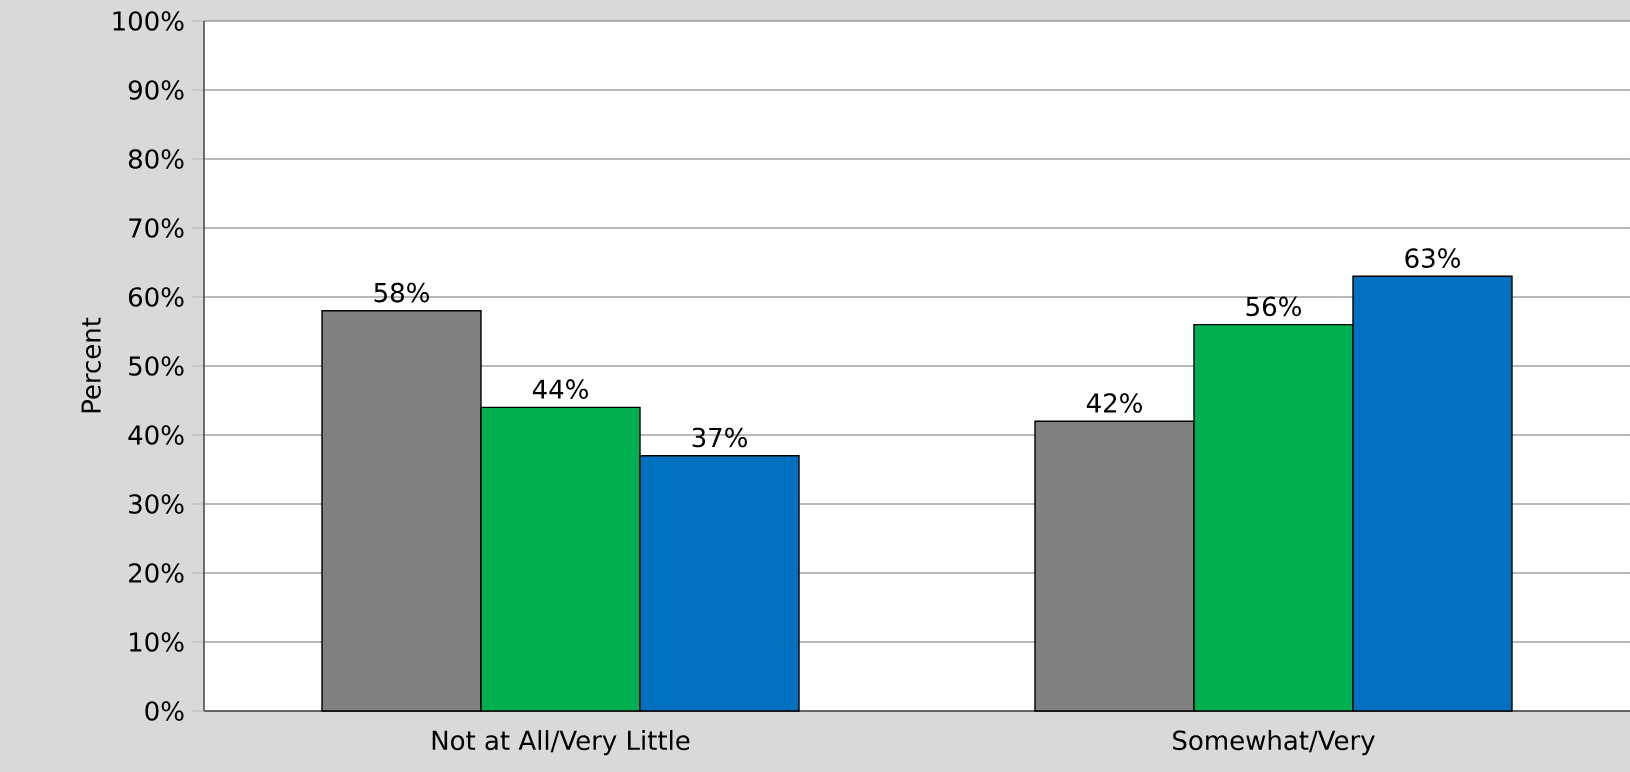 The image size is (1630, 772). Describe the element at coordinates (156, 90) in the screenshot. I see `y-tick-label: 90%` at that location.